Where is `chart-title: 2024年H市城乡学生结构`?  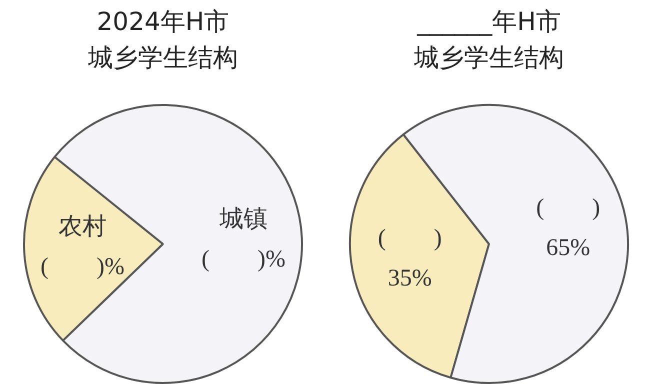
chart-title: 2024年H市城乡学生结构 is located at coordinates (163, 40).